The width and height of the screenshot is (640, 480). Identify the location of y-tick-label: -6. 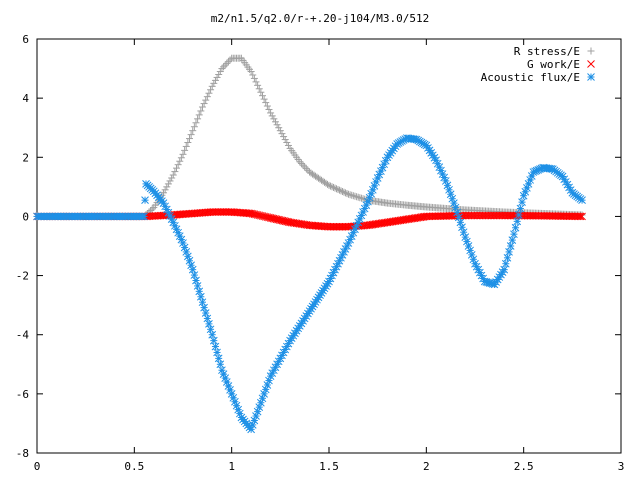
(22, 394).